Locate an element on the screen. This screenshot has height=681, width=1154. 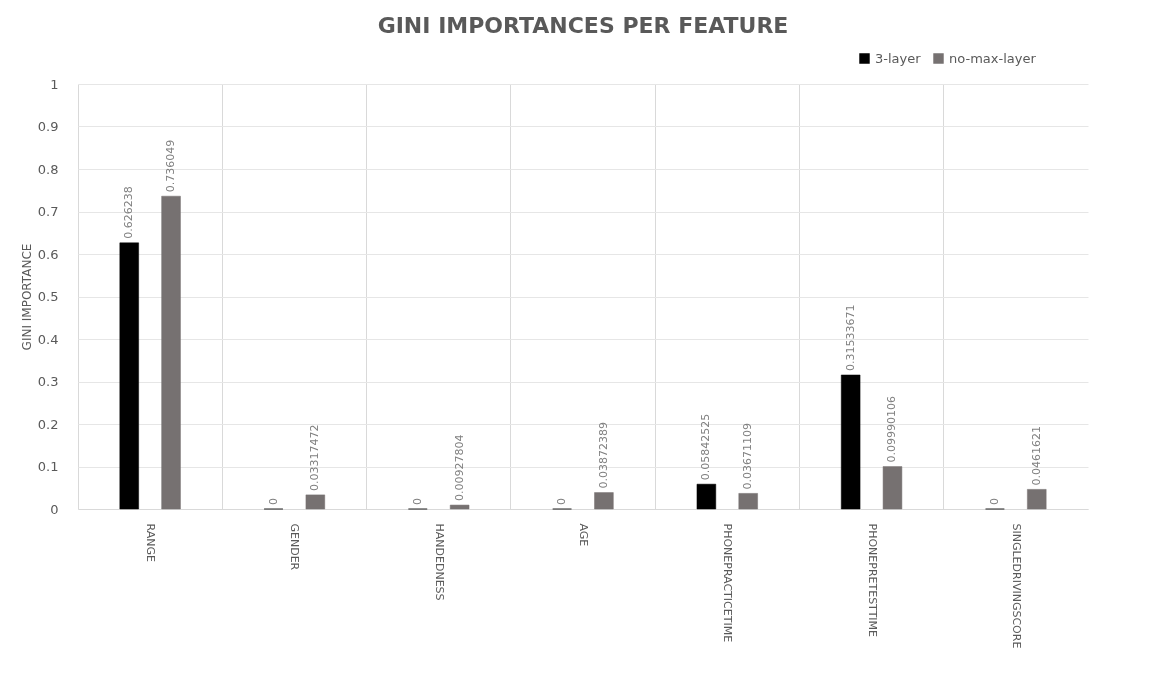
y-tick-label: 1 is located at coordinates (54, 84).